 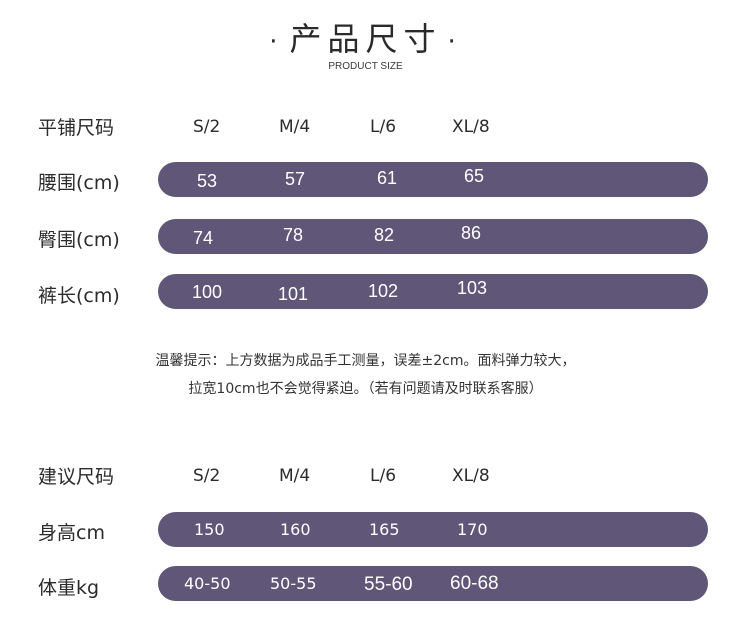 What do you see at coordinates (384, 529) in the screenshot?
I see `cell-value: 165` at bounding box center [384, 529].